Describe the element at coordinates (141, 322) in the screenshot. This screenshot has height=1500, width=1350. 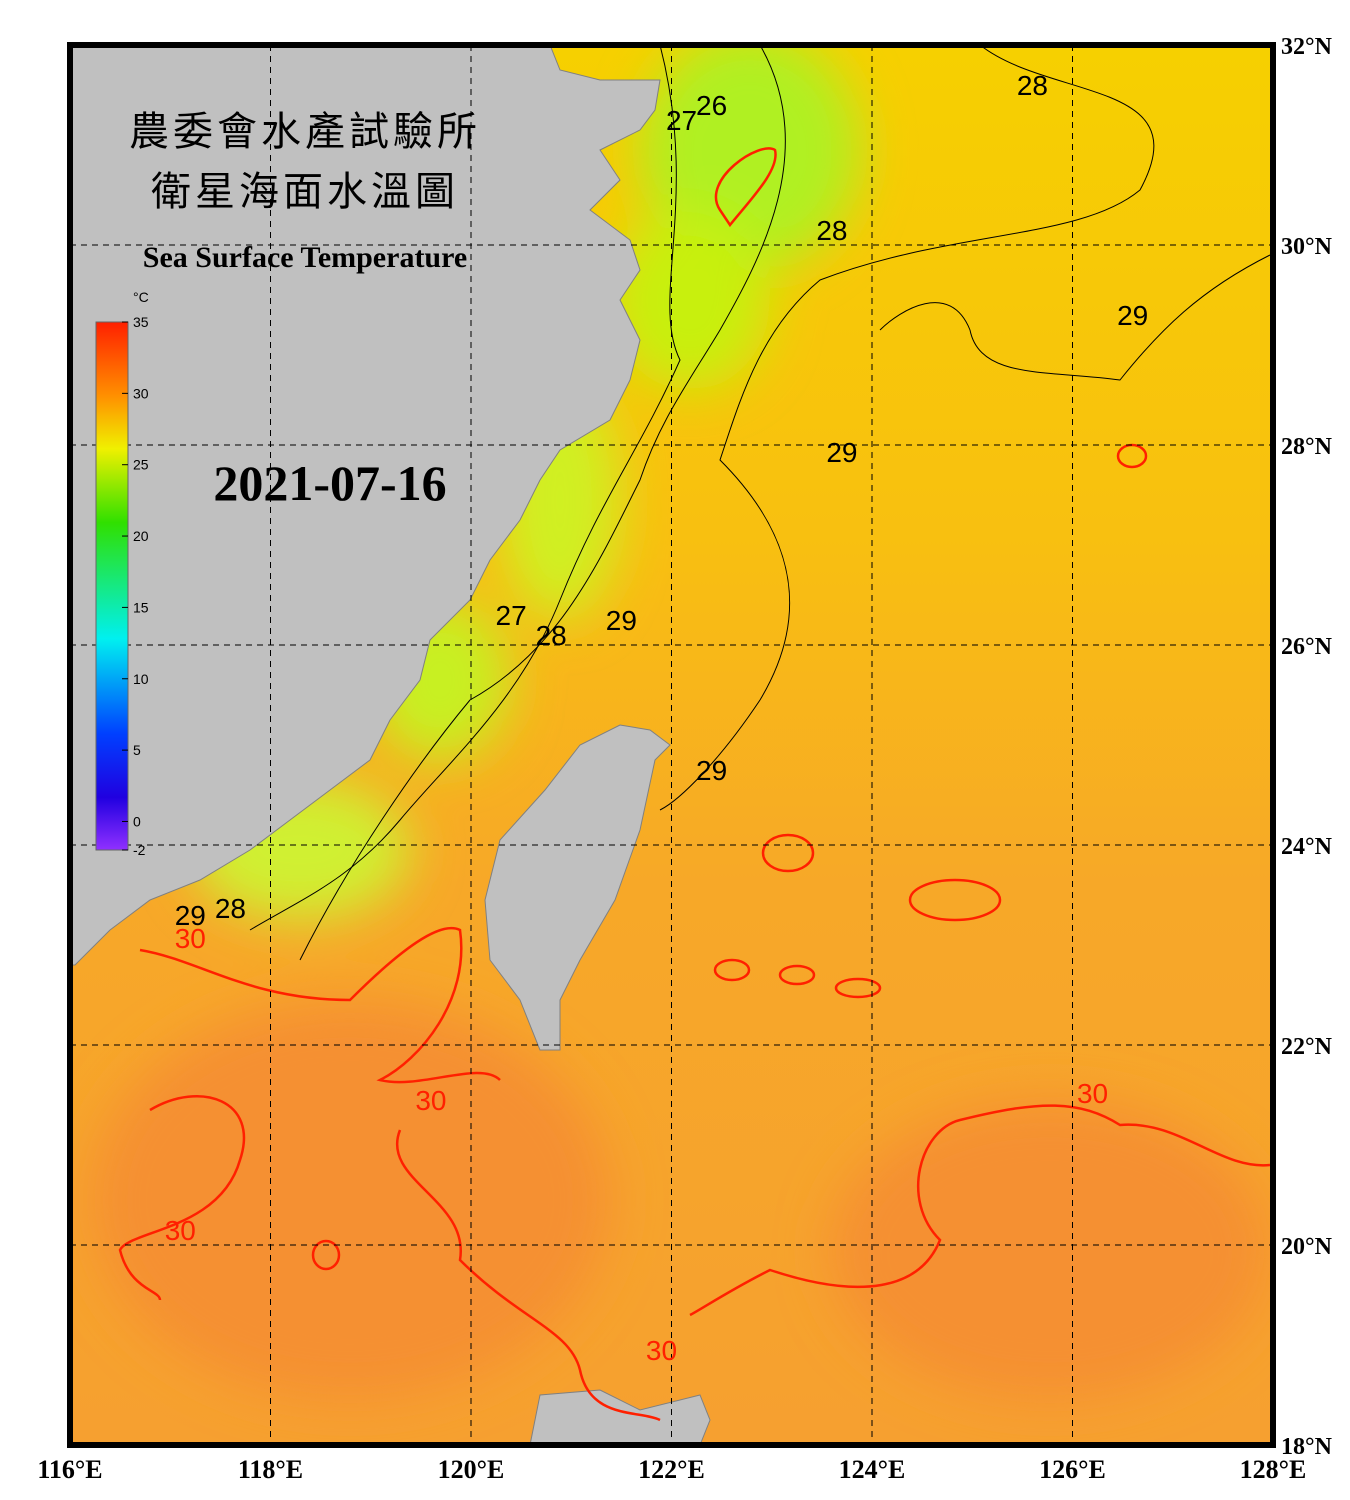
I see `colorbar-tick-label: 35` at that location.